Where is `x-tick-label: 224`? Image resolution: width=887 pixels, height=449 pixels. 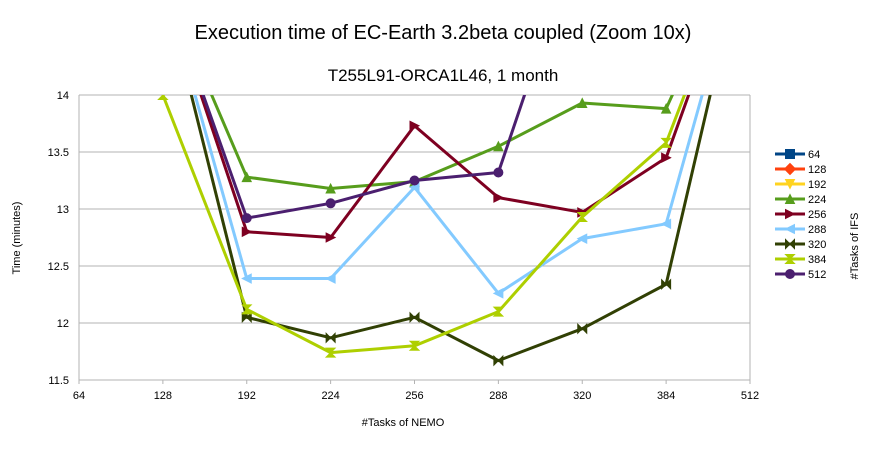
x-tick-label: 224 is located at coordinates (330, 396).